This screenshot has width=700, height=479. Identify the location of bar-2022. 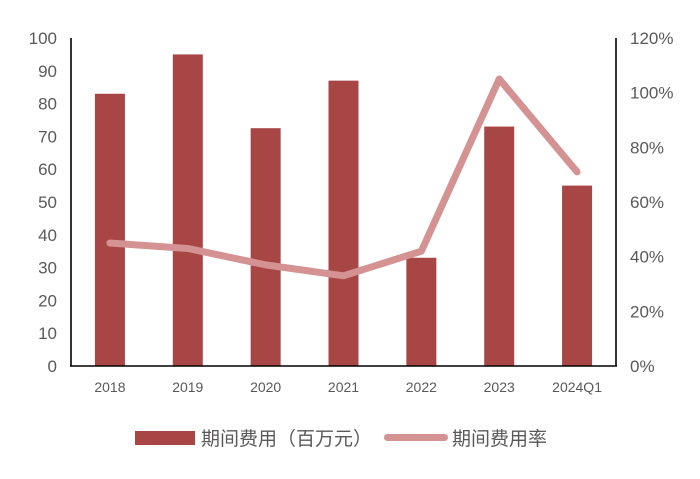
(421, 311).